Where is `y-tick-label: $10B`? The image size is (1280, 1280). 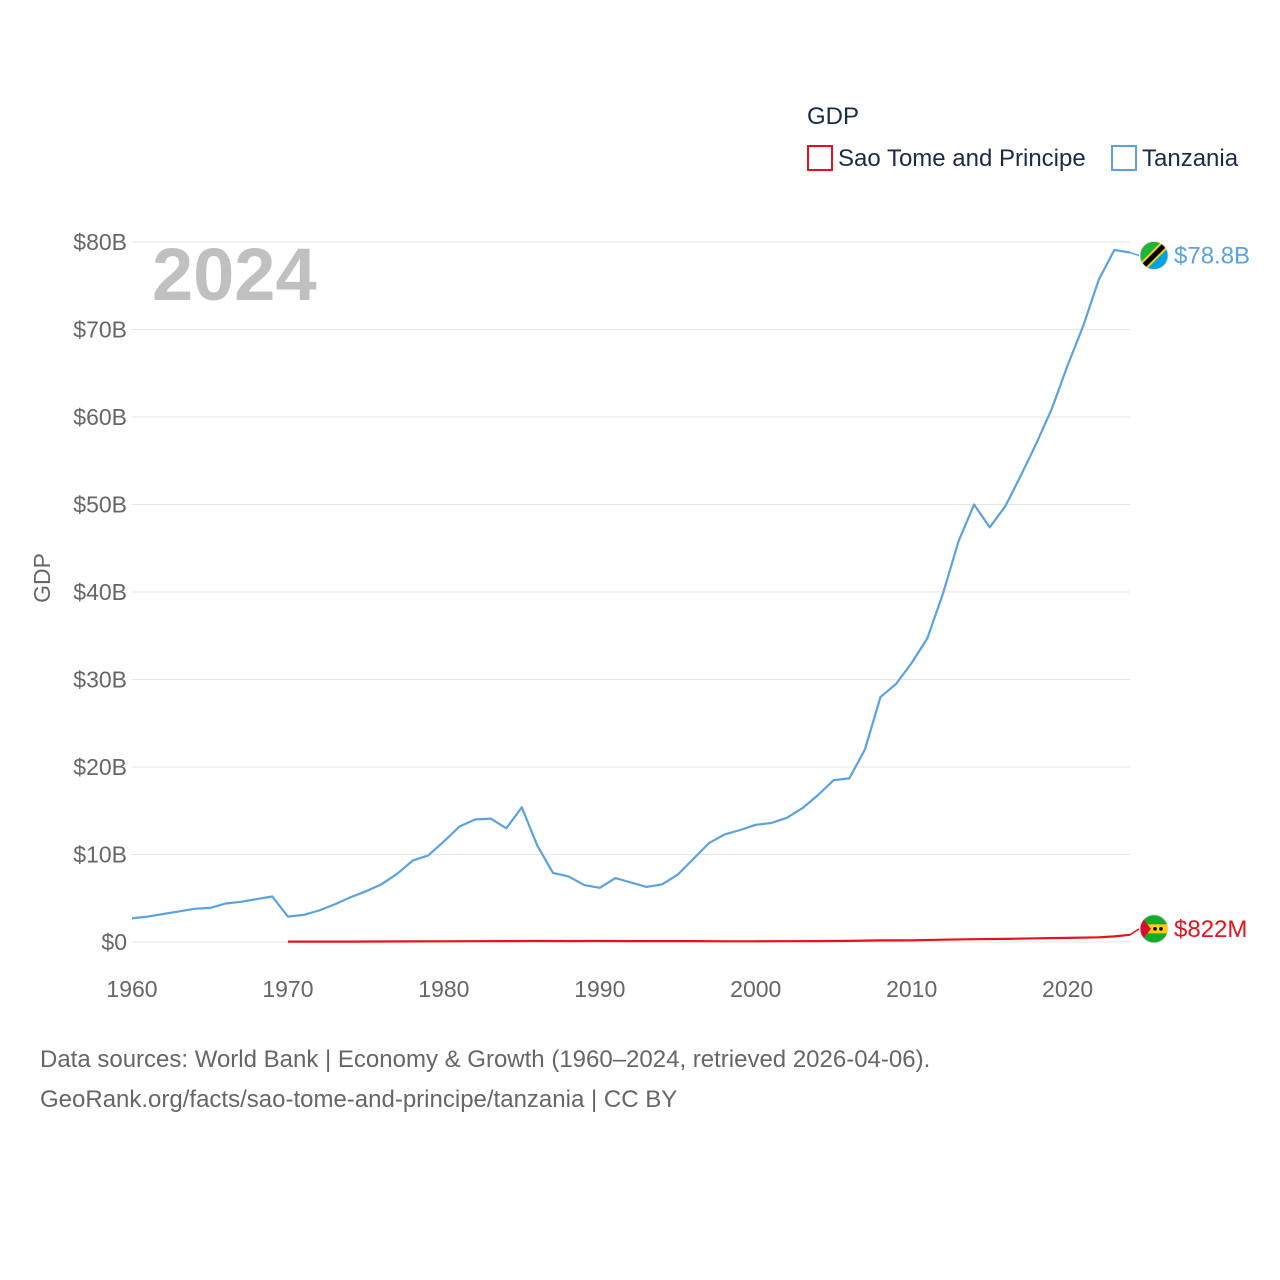
y-tick-label: $10B is located at coordinates (100, 855).